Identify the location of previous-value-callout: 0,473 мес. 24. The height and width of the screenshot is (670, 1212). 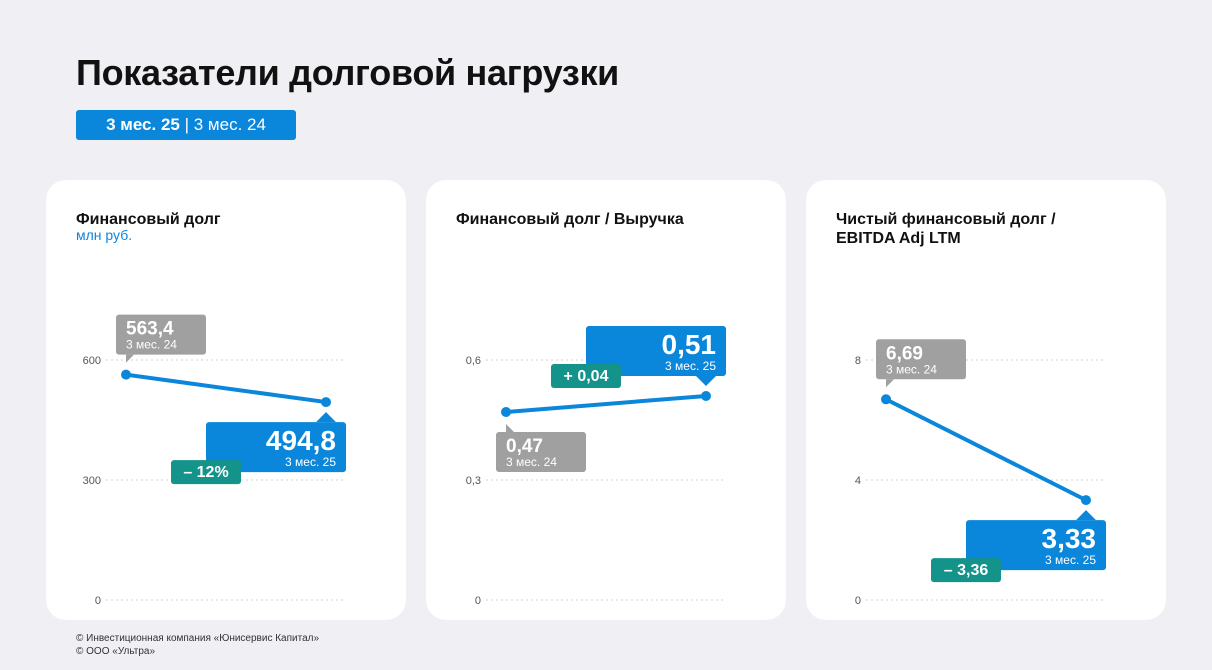
(541, 448).